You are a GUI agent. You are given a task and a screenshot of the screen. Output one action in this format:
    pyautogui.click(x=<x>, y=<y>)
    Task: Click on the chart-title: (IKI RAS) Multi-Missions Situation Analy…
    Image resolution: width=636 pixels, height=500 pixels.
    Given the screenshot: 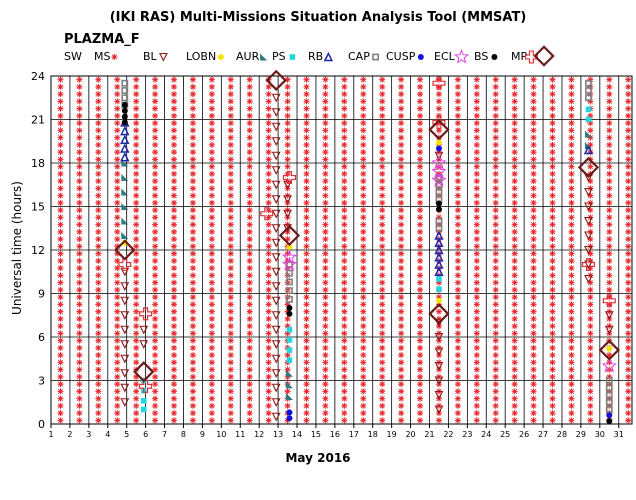 What is the action you would take?
    pyautogui.click(x=318, y=17)
    